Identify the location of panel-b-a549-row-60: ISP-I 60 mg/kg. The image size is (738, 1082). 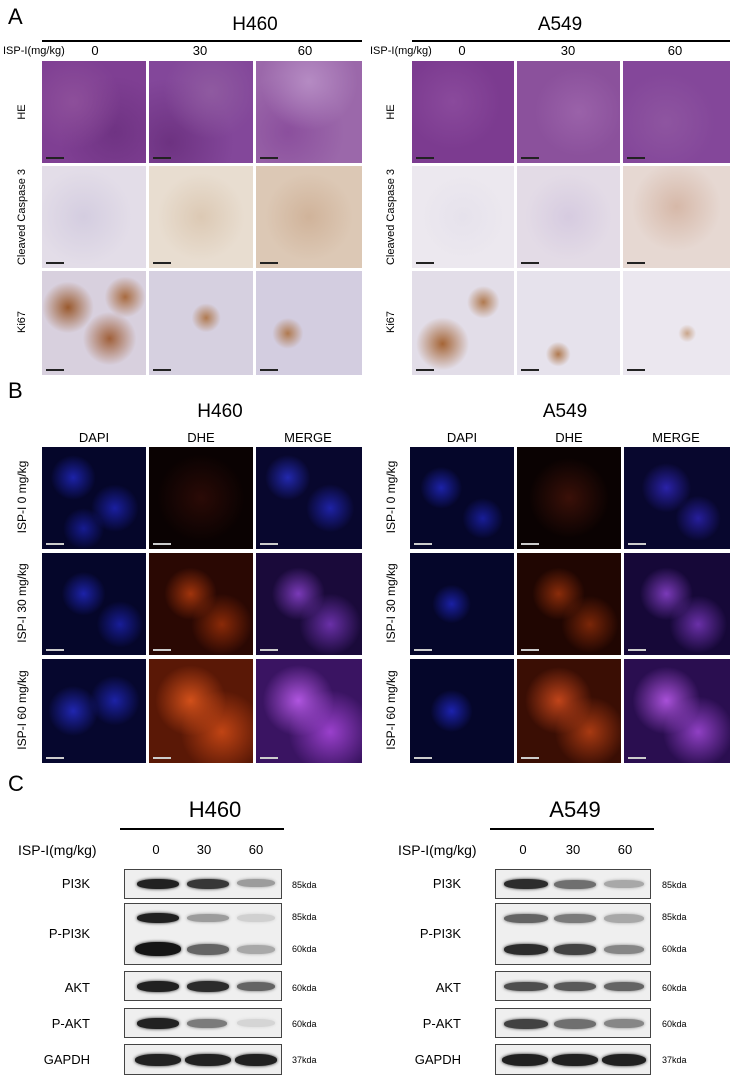
(391, 710).